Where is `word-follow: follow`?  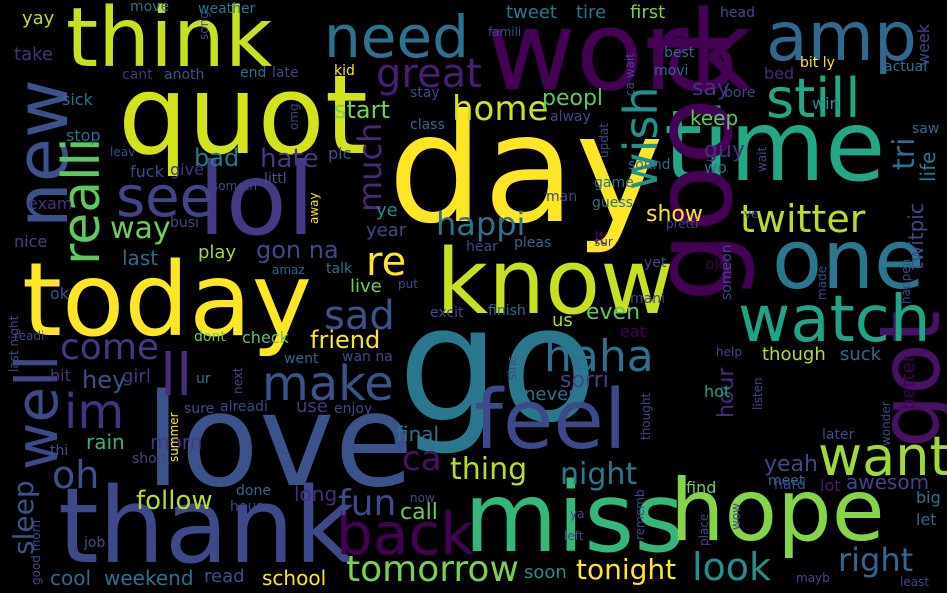
word-follow: follow is located at coordinates (174, 501).